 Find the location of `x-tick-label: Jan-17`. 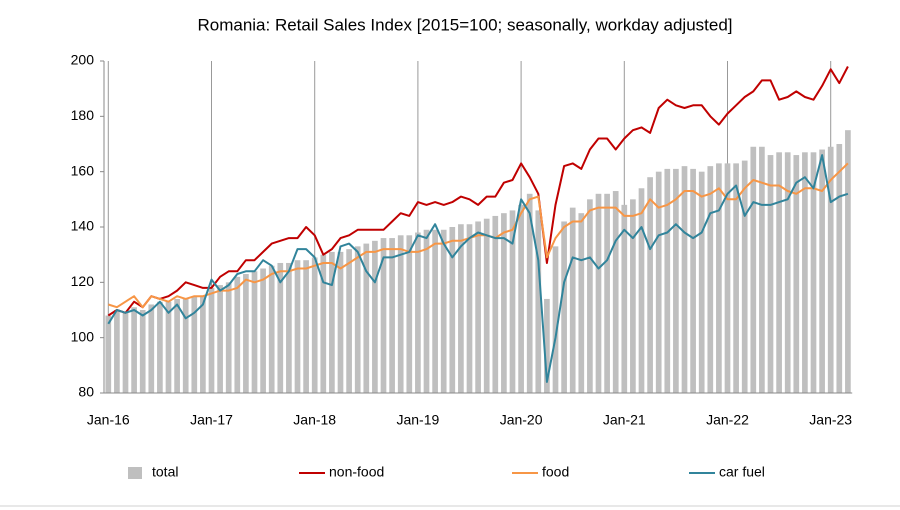

x-tick-label: Jan-17 is located at coordinates (211, 420).